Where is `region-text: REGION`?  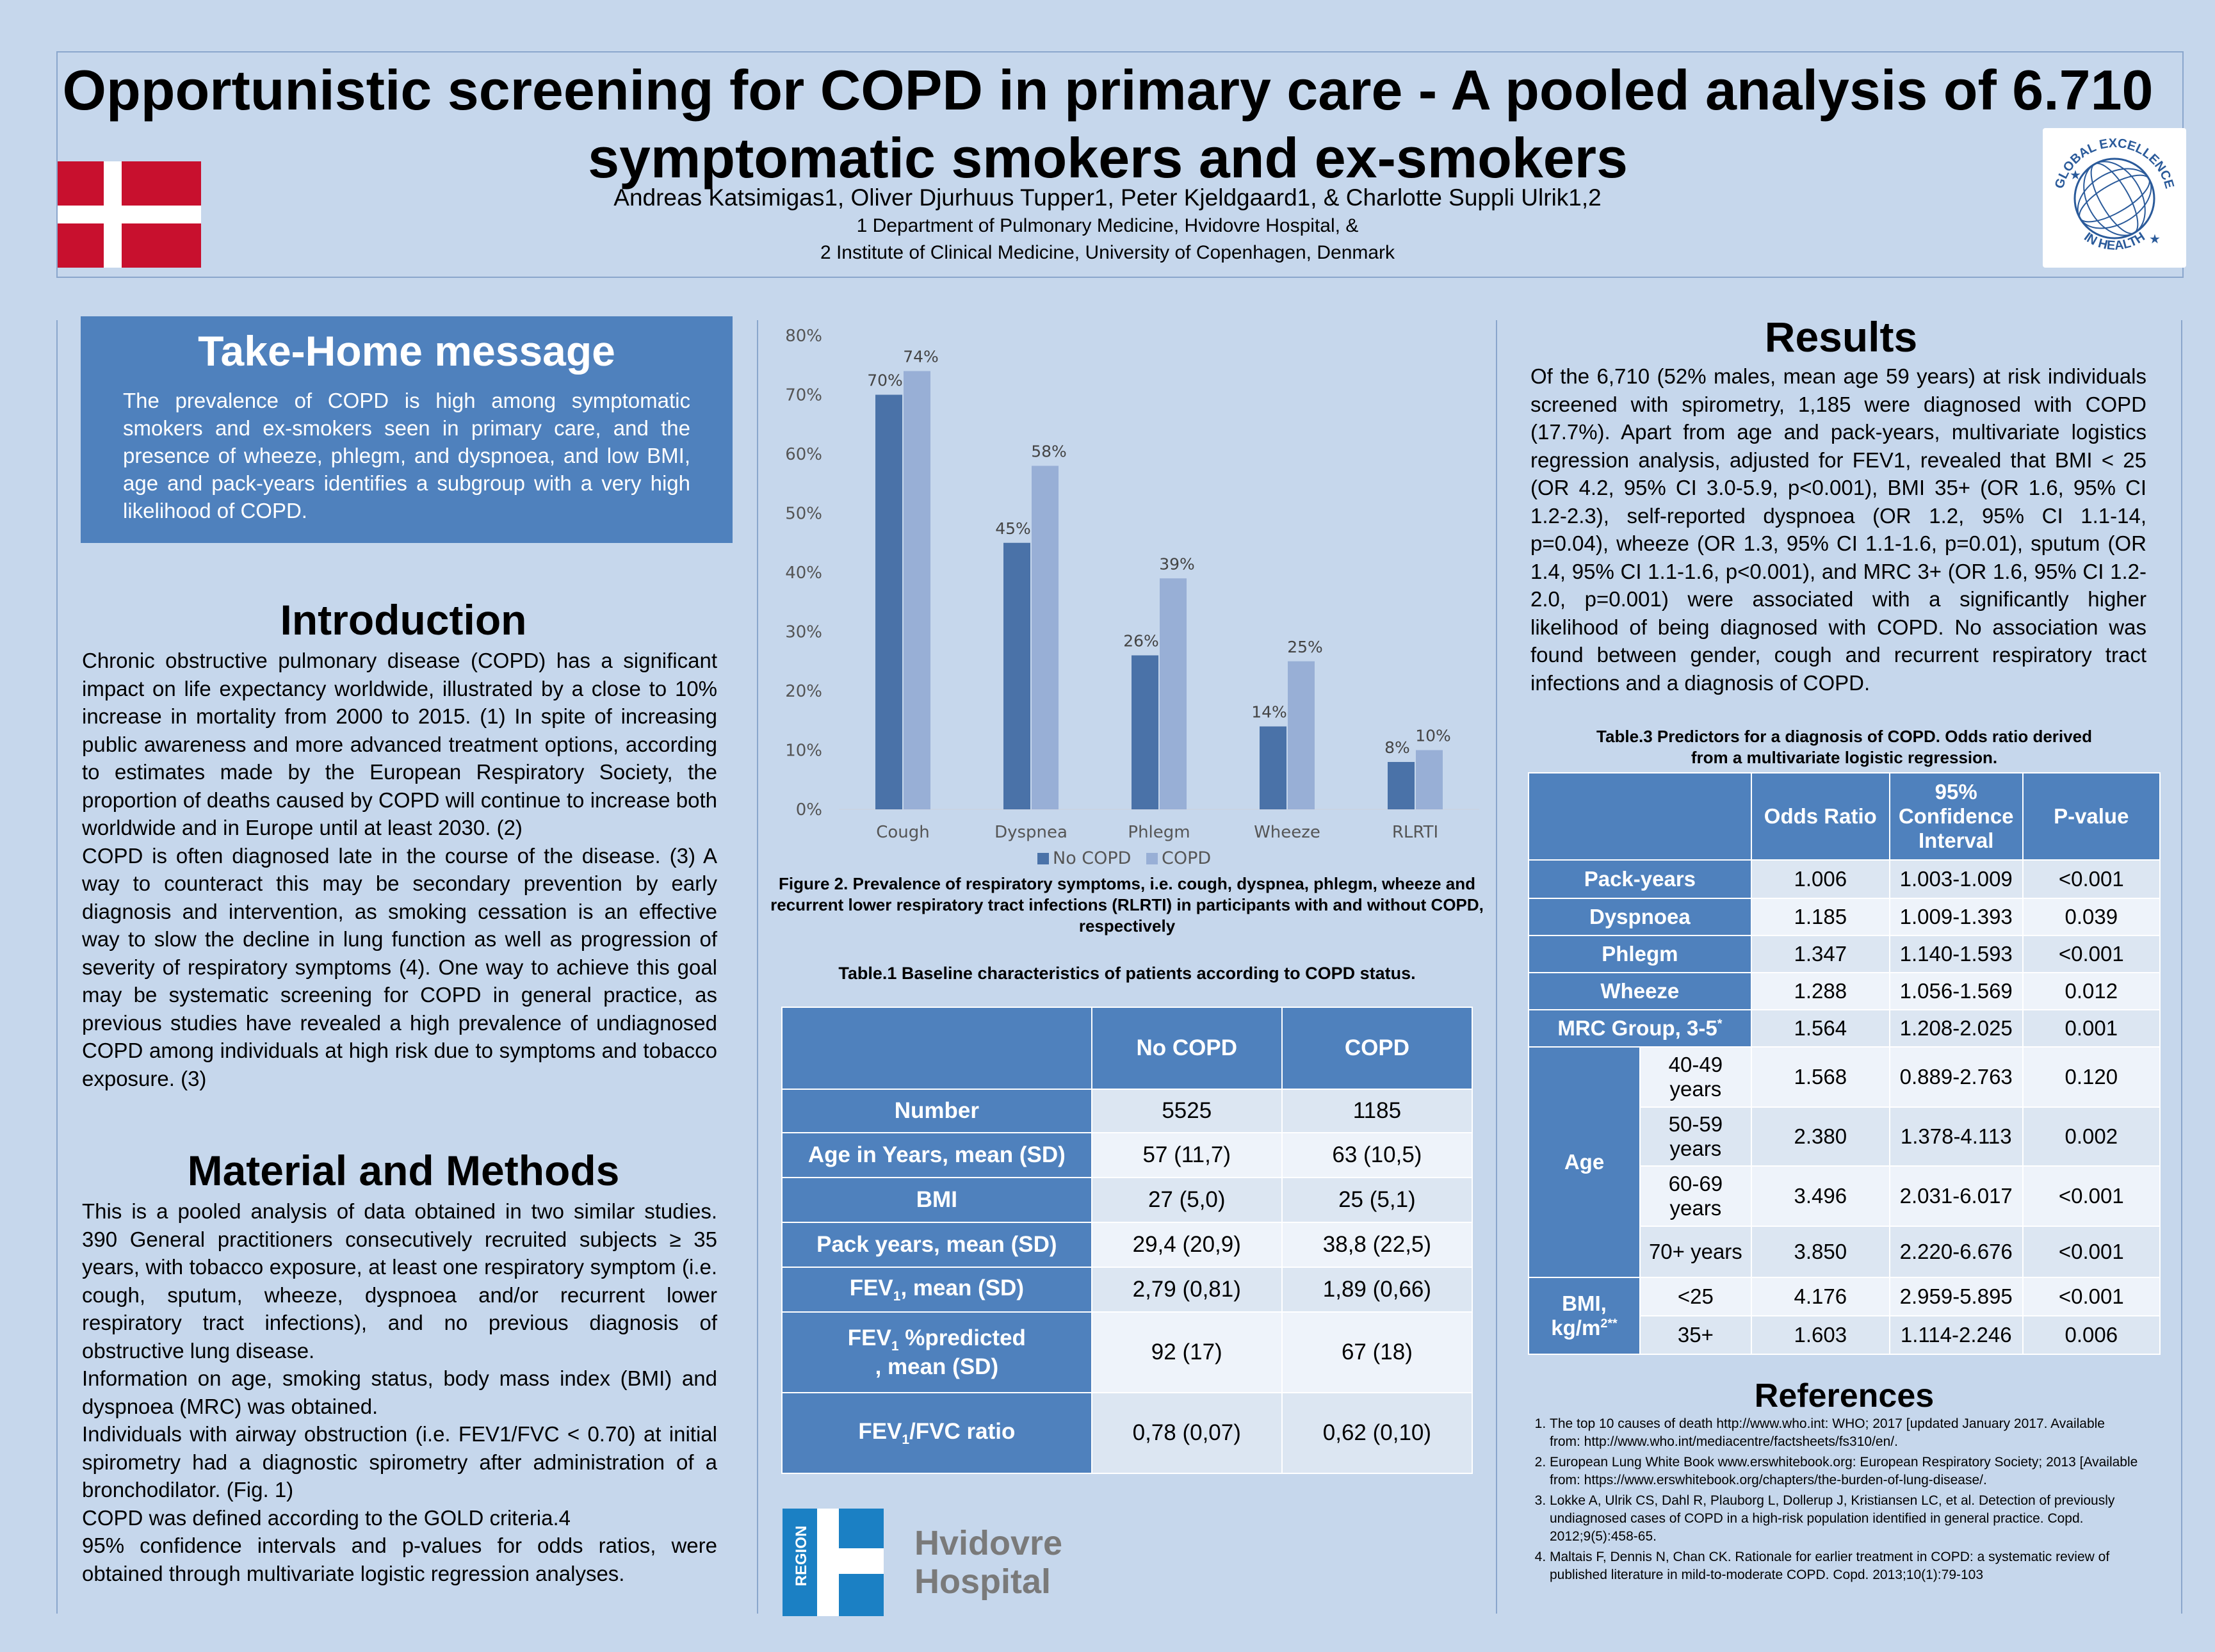 region-text: REGION is located at coordinates (802, 1556).